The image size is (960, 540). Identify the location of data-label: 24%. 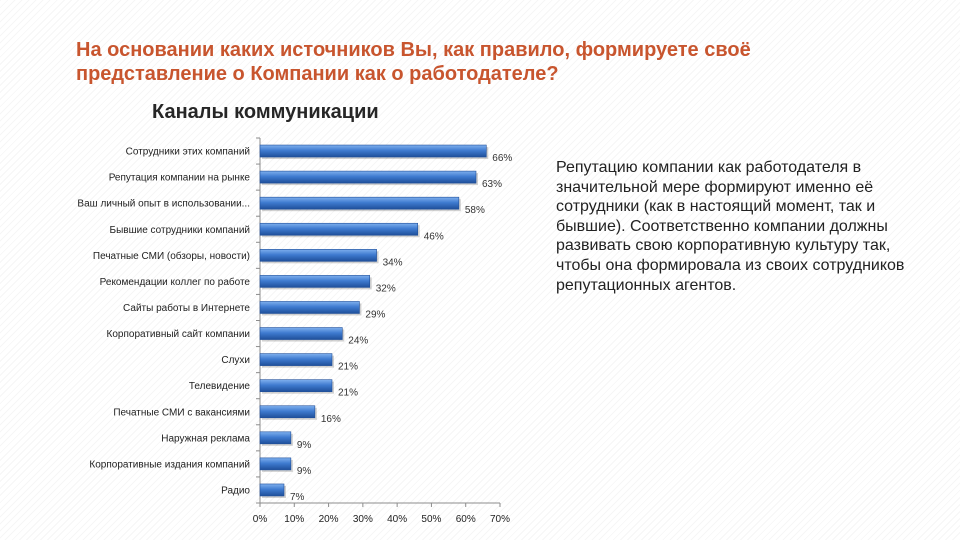
(358, 341).